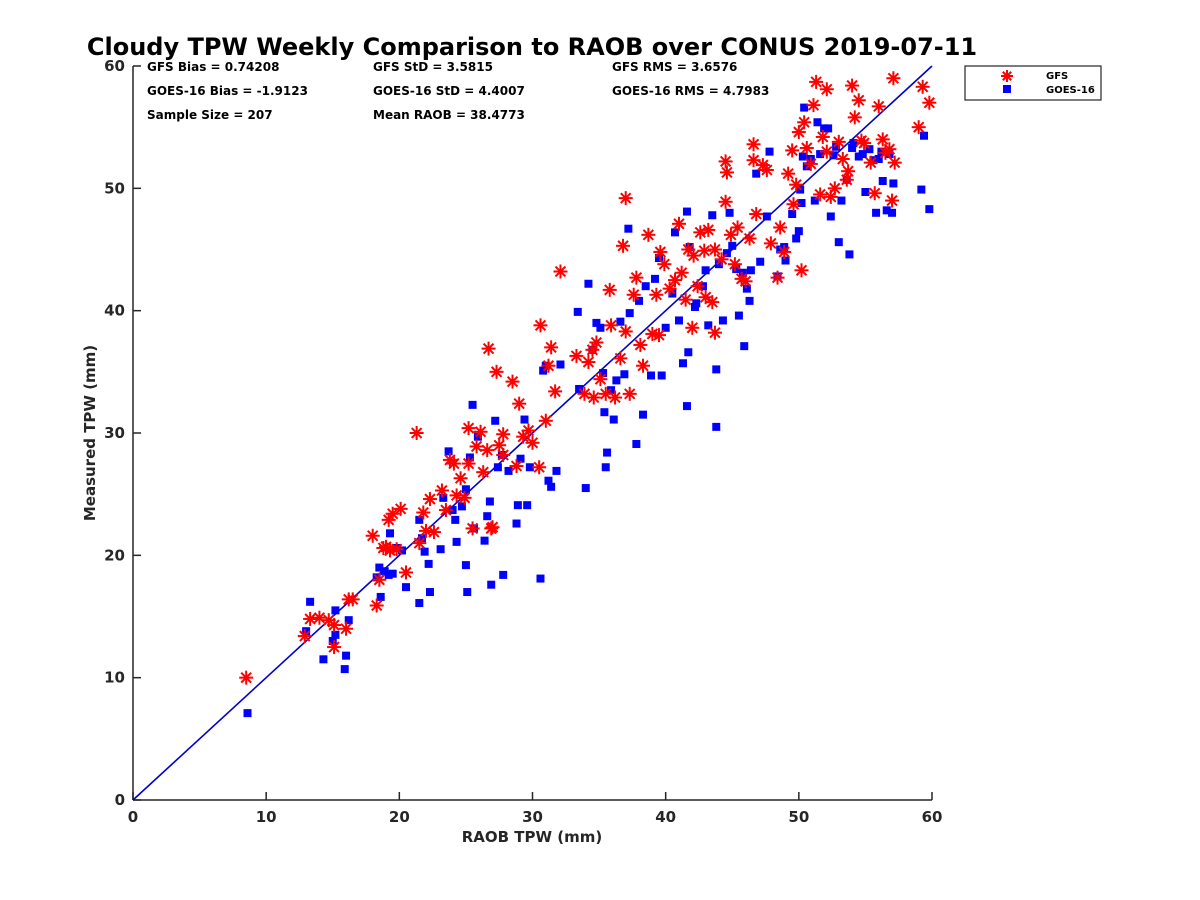 The width and height of the screenshot is (1200, 900). What do you see at coordinates (1057, 76) in the screenshot?
I see `legend-label-gfs: GFS` at bounding box center [1057, 76].